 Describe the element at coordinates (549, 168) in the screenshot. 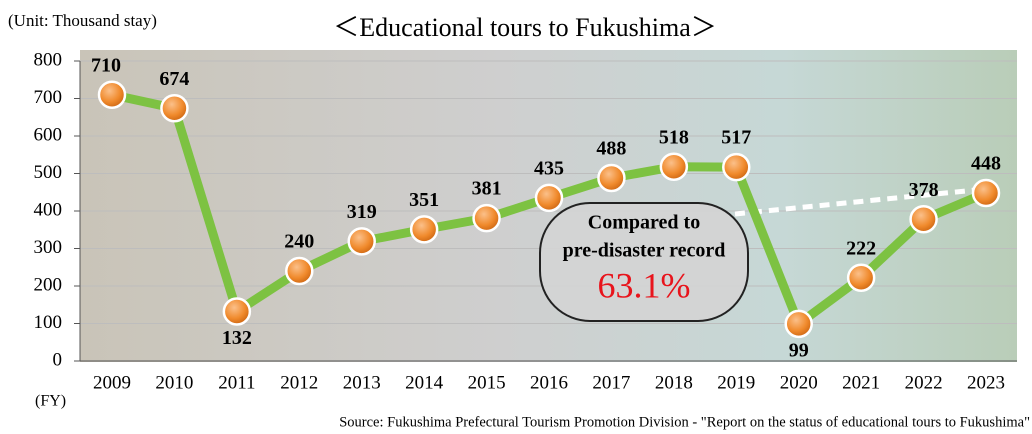

I see `data-label: 435` at that location.